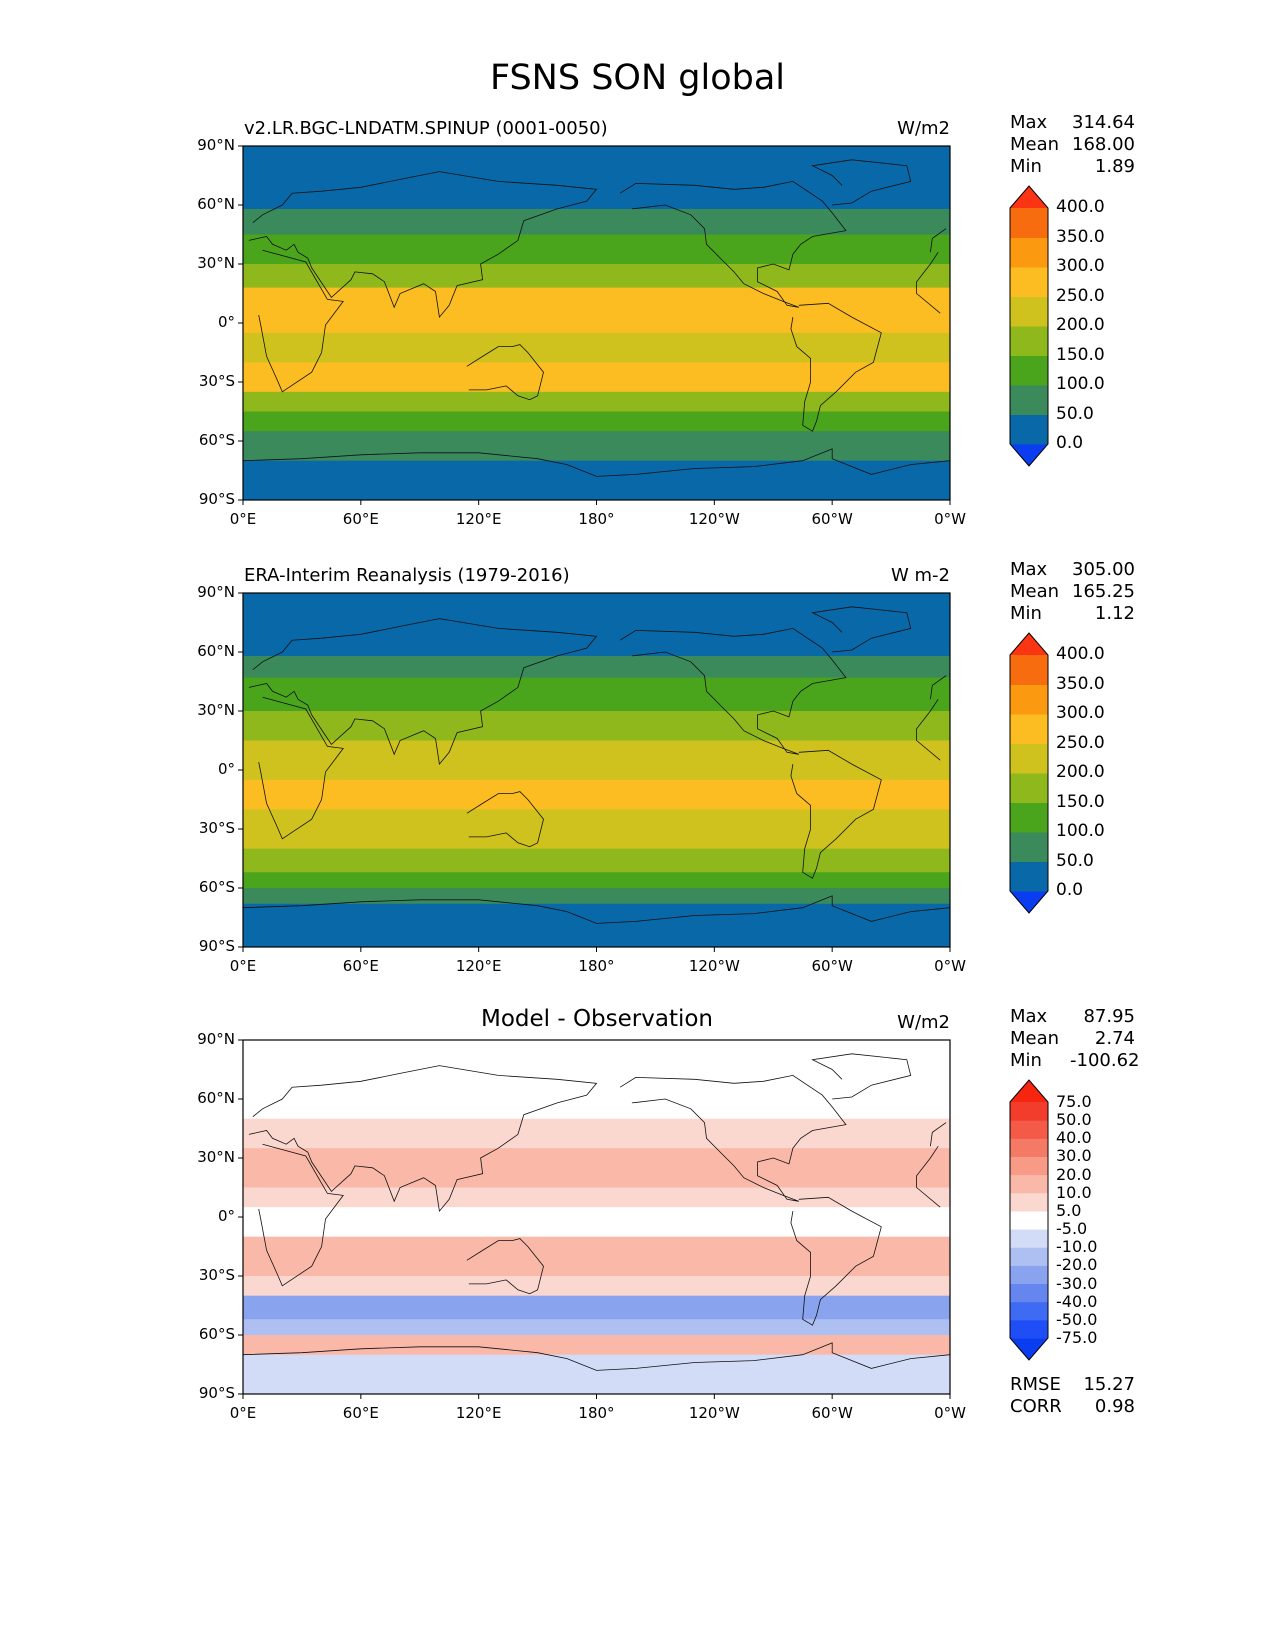 The image size is (1275, 1650). What do you see at coordinates (1077, 1265) in the screenshot?
I see `colorbar-tick-label: -20.0` at bounding box center [1077, 1265].